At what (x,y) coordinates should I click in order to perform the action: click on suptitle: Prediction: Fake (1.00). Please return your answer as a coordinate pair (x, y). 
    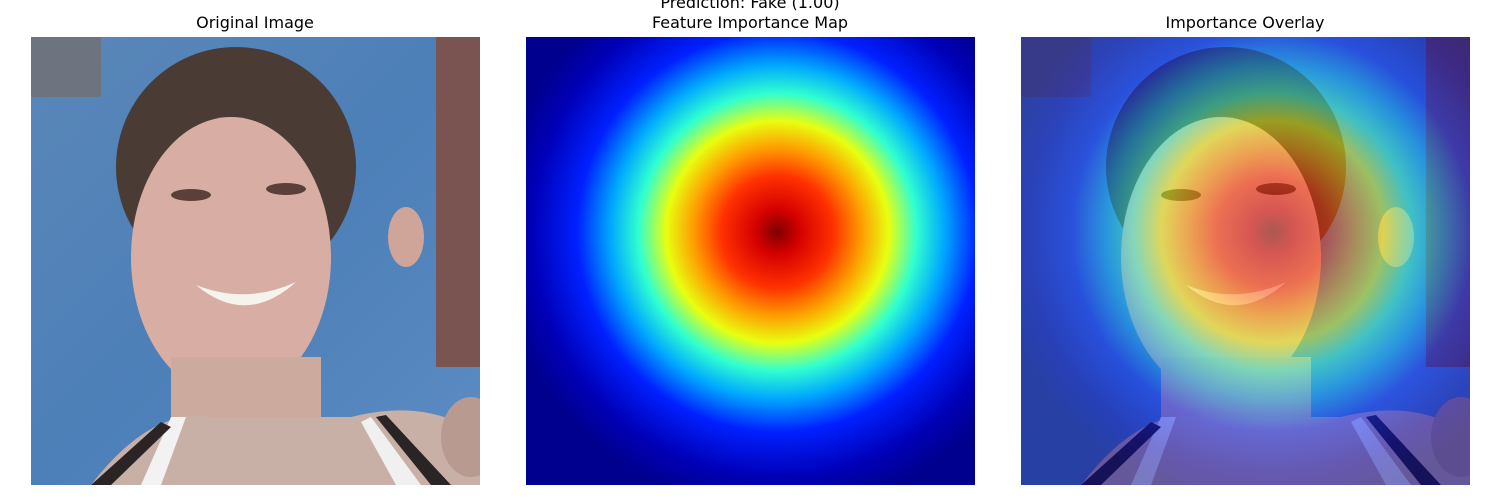
    Looking at the image, I should click on (749, 6).